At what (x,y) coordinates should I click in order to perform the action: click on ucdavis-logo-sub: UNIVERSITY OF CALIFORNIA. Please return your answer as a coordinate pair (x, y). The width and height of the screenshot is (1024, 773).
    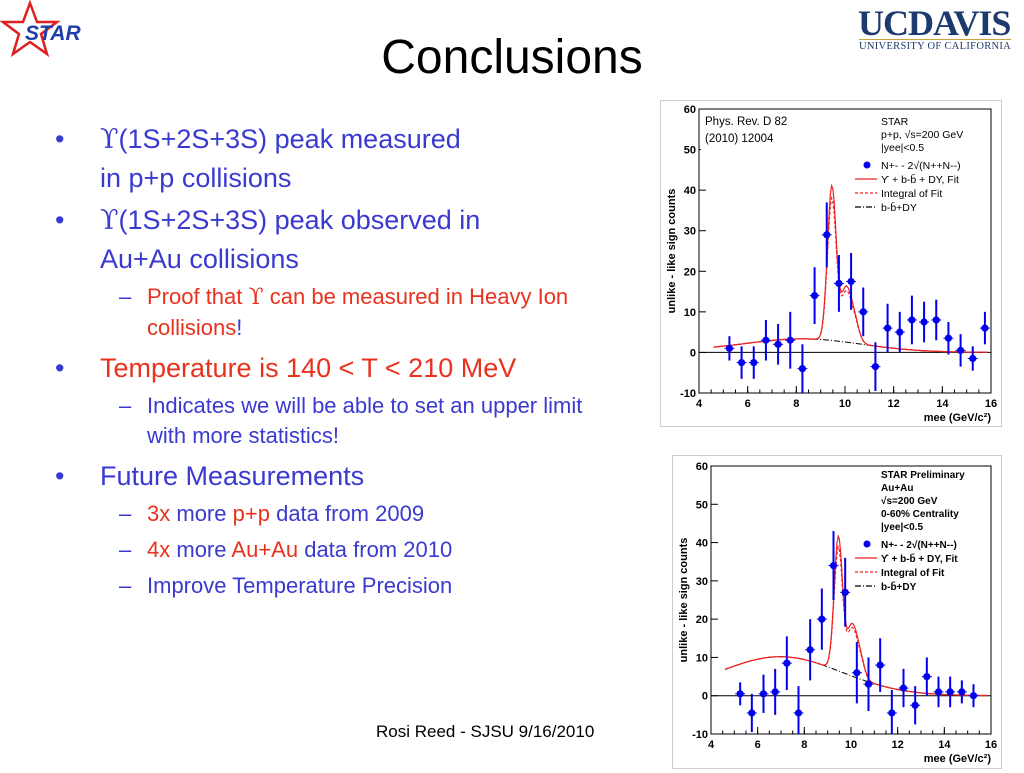
    Looking at the image, I should click on (935, 45).